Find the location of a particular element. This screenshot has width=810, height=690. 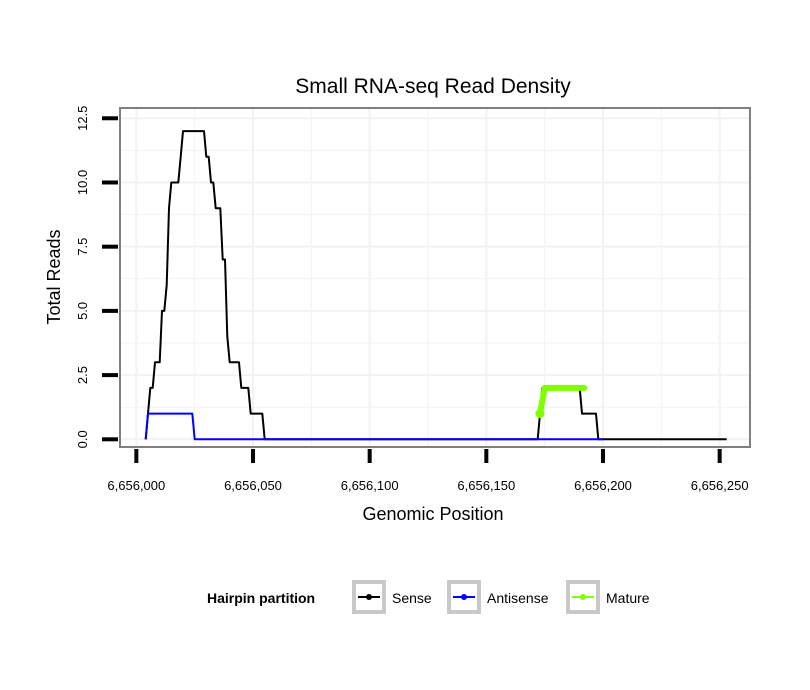

y-tick-label: 0.0 is located at coordinates (82, 439).